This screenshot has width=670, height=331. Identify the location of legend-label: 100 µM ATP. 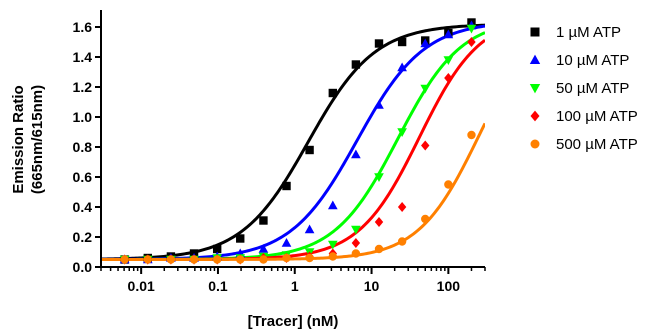
(597, 116).